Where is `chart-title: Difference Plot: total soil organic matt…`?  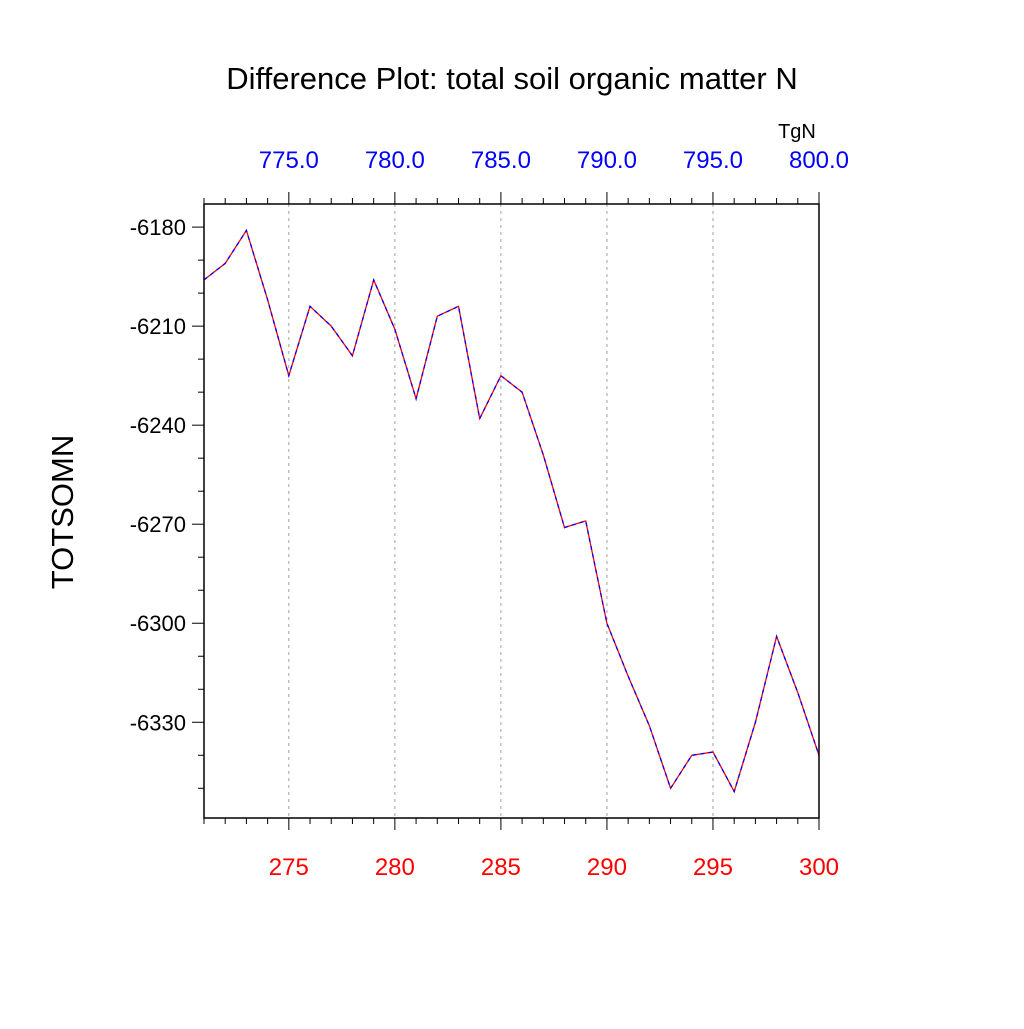 chart-title: Difference Plot: total soil organic matt… is located at coordinates (511, 78).